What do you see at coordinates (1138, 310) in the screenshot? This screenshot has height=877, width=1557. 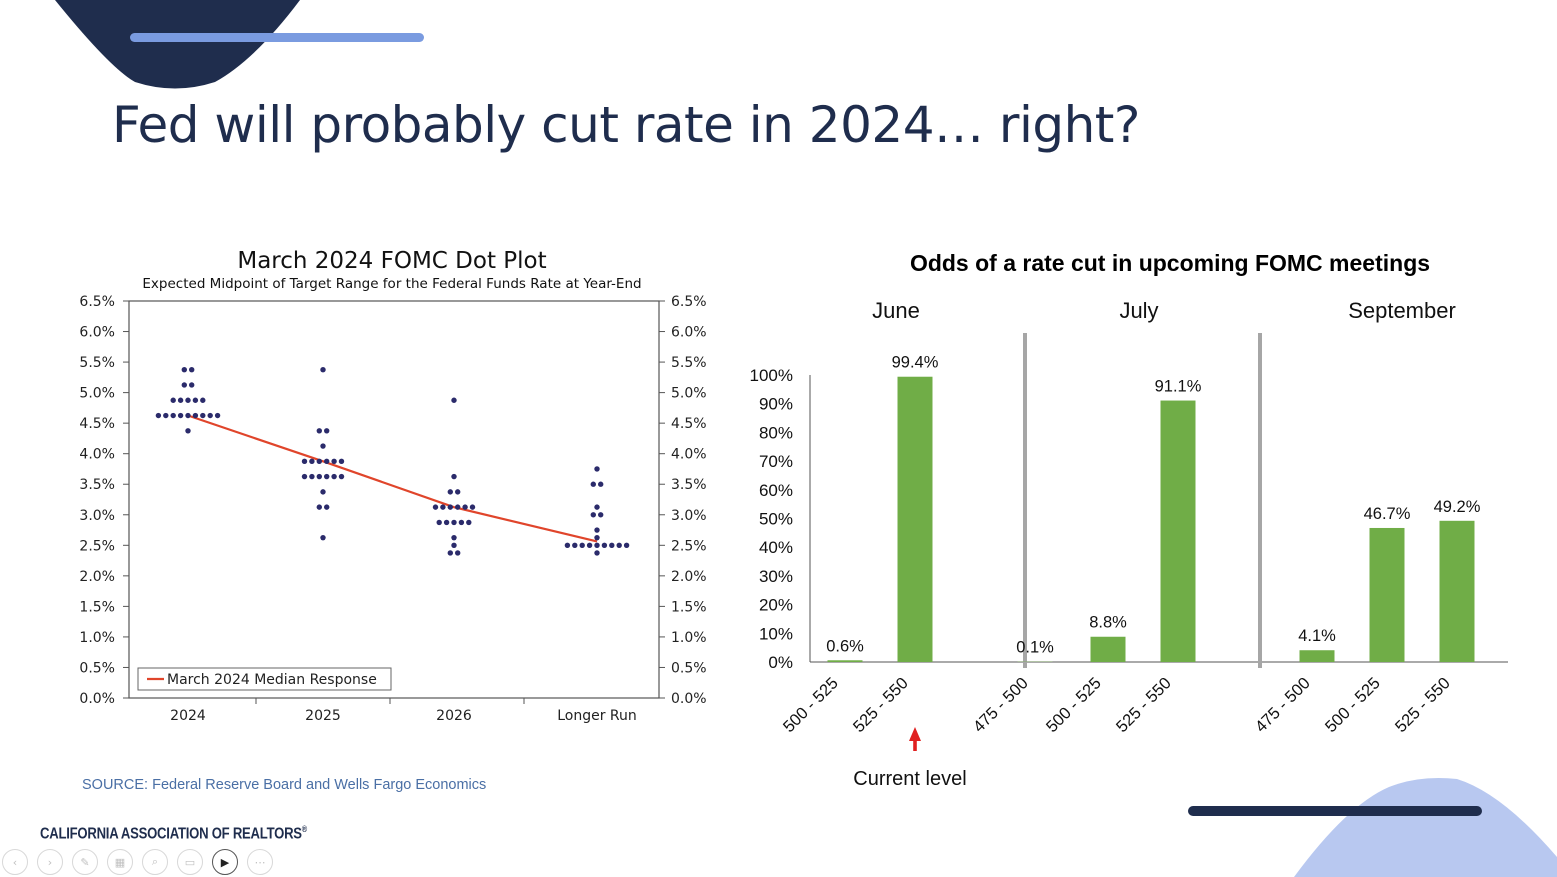 I see `group-label: July` at bounding box center [1138, 310].